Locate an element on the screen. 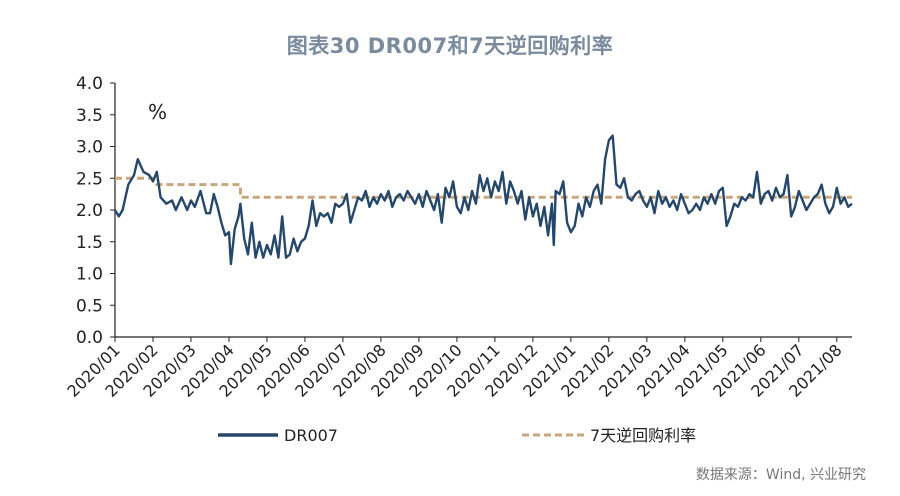  y-tick-label: 4.0 is located at coordinates (89, 84).